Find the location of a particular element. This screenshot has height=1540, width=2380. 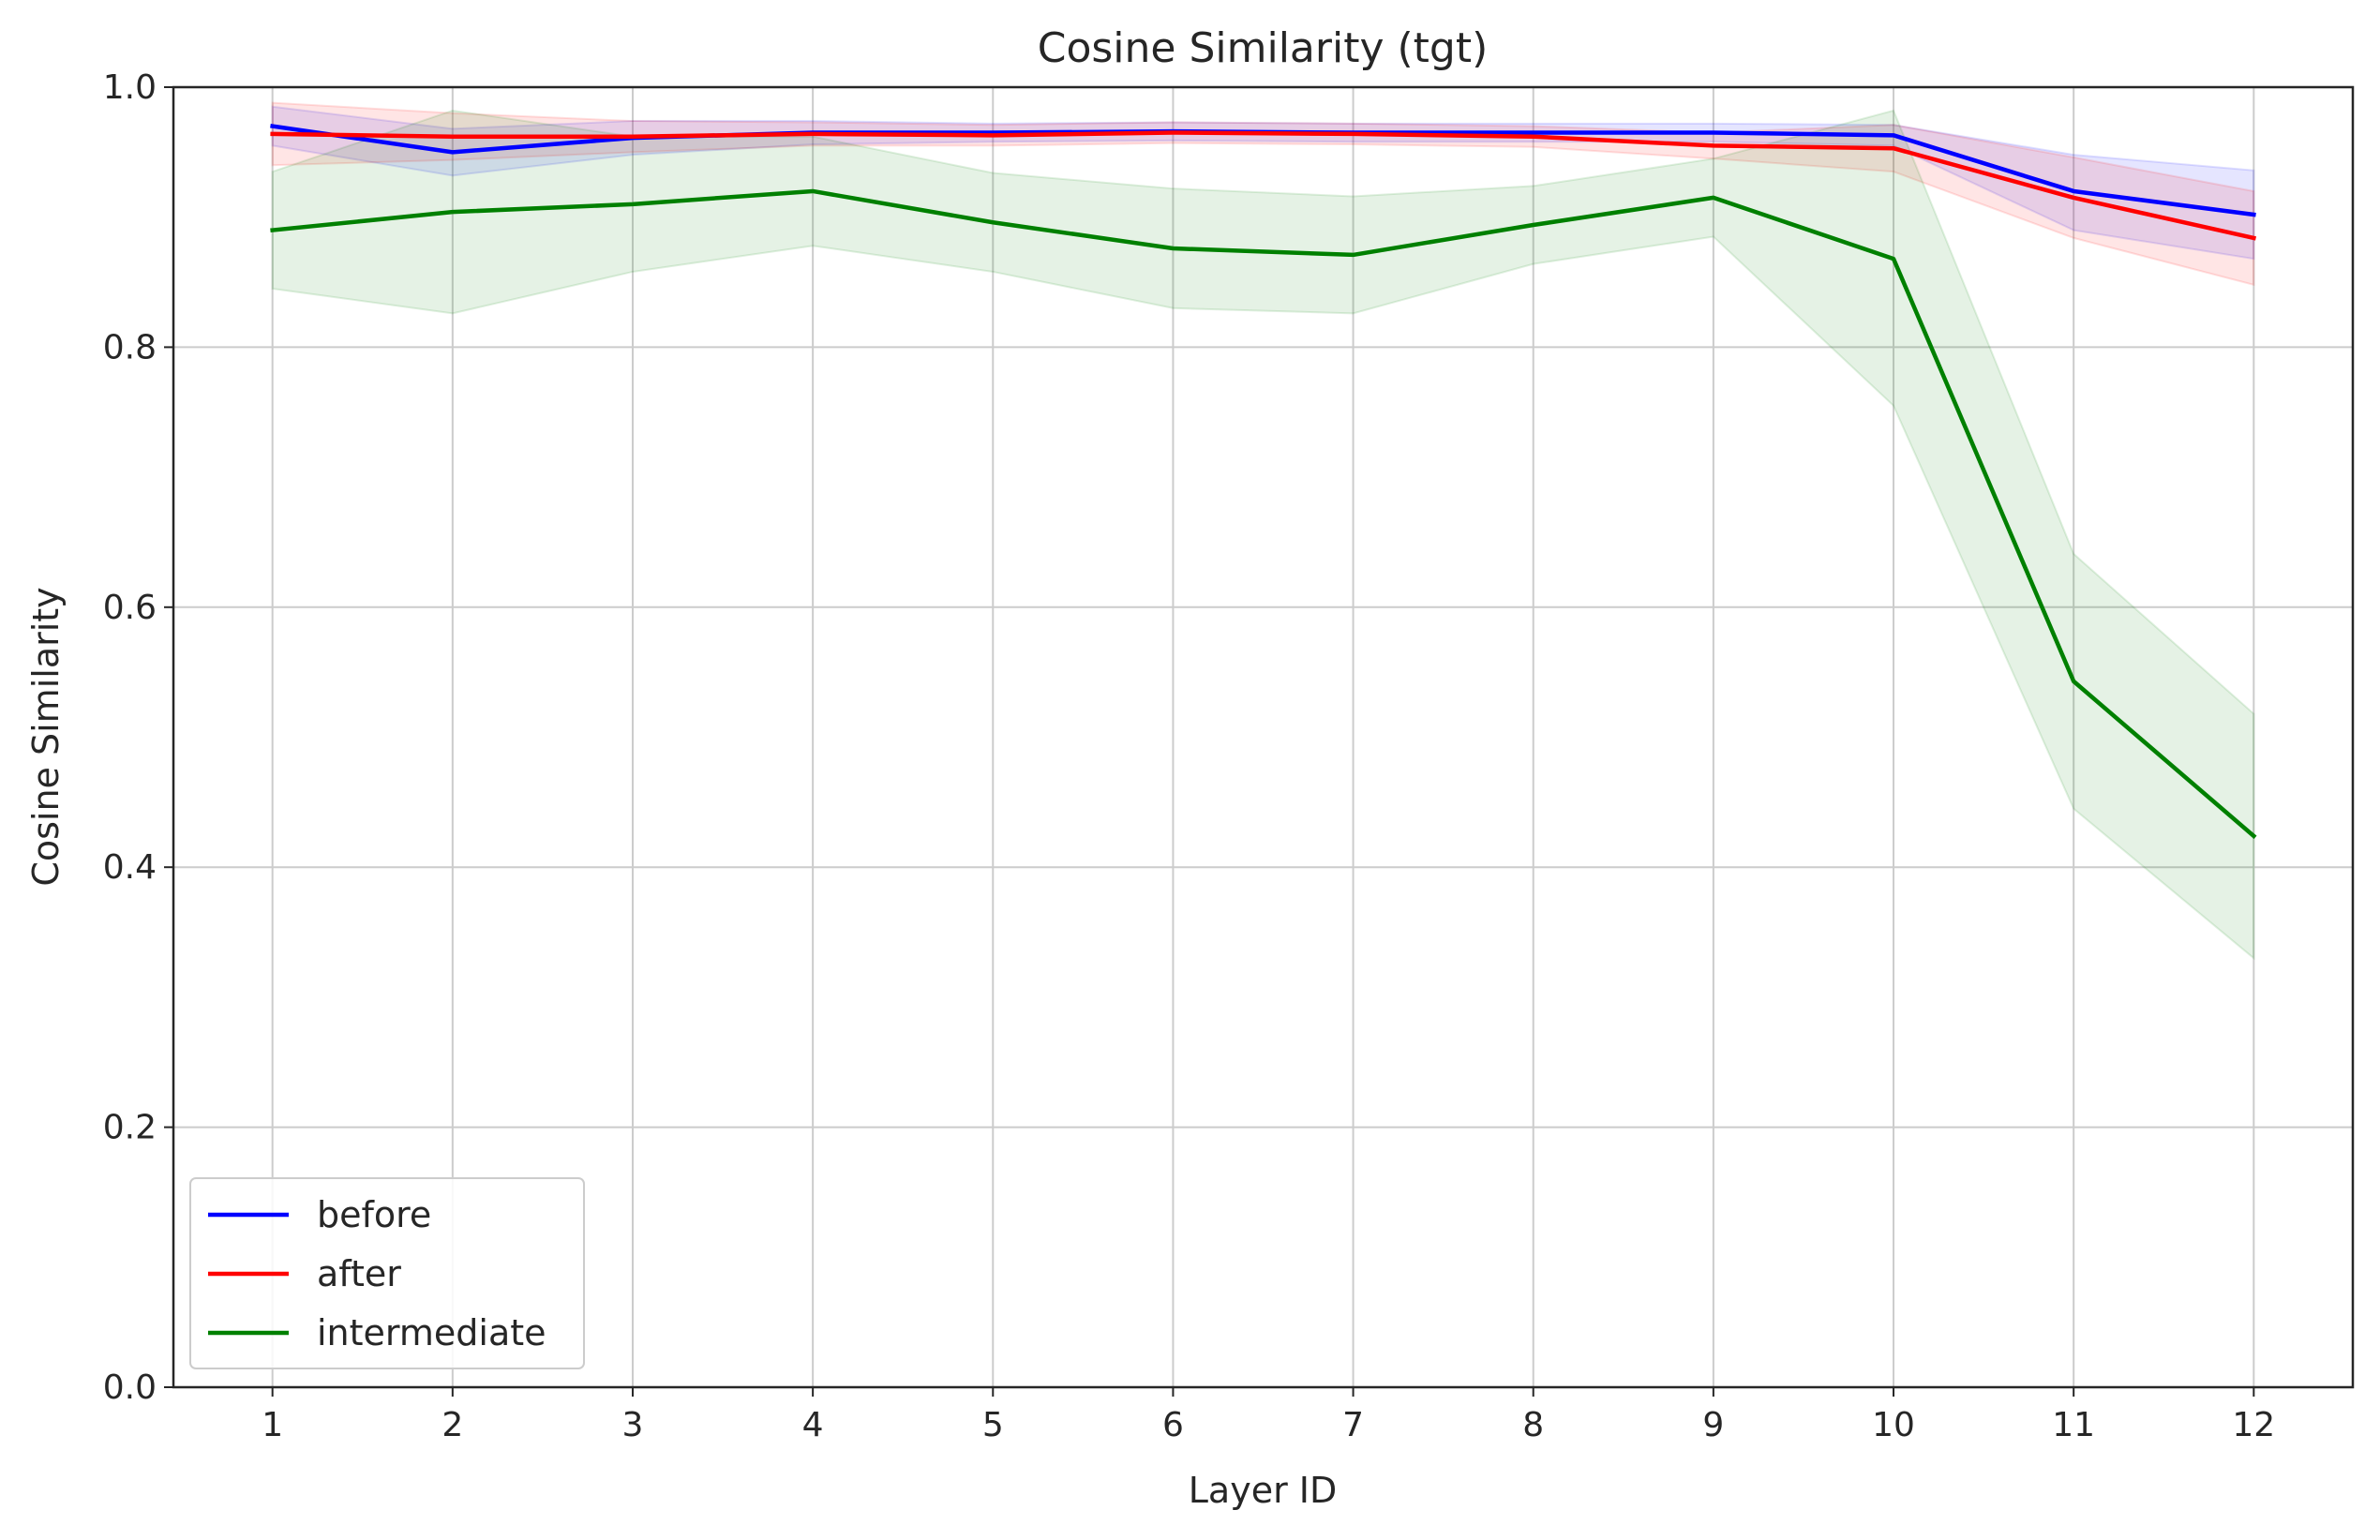

y-axis-label: Cosine Similarity is located at coordinates (46, 737).